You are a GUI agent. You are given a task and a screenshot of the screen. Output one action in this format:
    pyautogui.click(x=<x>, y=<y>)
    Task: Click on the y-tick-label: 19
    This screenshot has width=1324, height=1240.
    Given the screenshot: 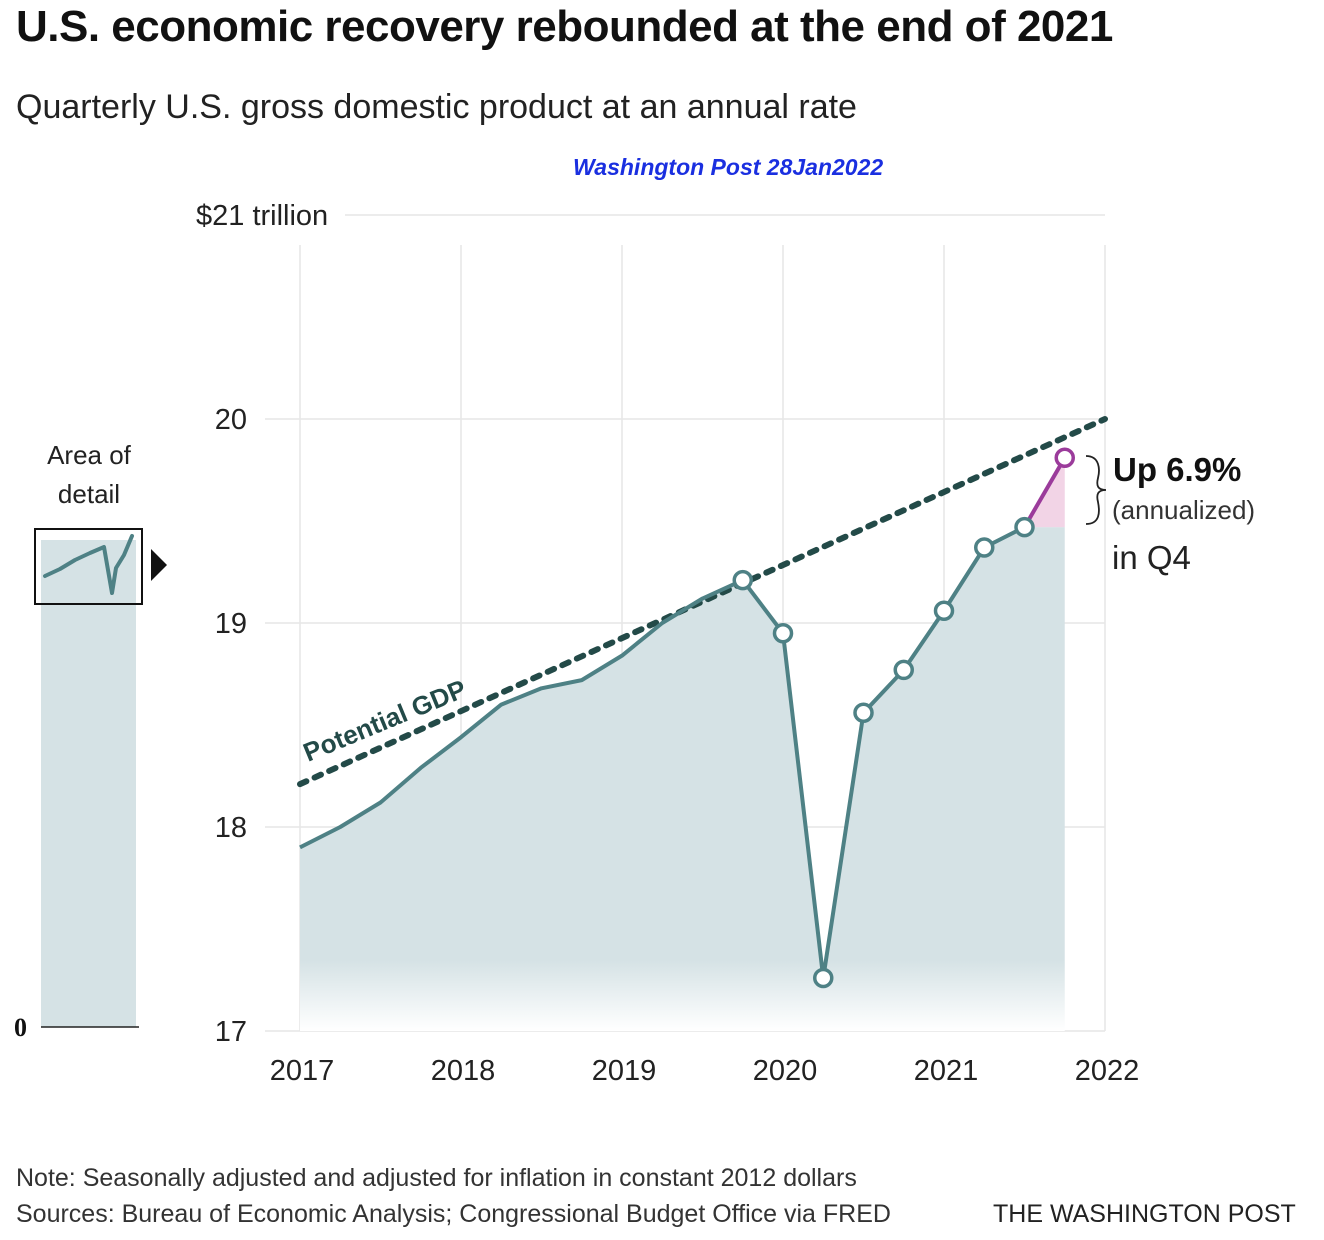 What is the action you would take?
    pyautogui.click(x=231, y=624)
    